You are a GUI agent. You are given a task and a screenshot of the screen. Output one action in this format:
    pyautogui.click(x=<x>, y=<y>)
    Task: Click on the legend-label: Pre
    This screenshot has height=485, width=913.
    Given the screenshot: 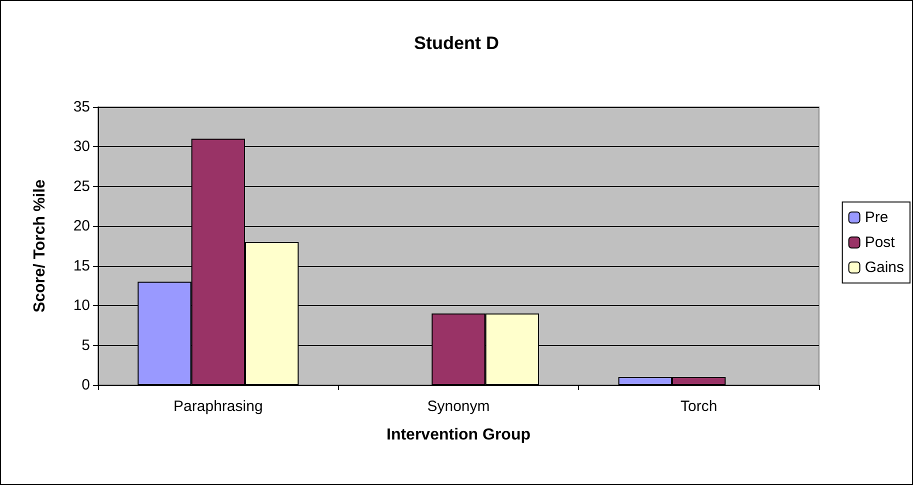 What is the action you would take?
    pyautogui.click(x=876, y=217)
    